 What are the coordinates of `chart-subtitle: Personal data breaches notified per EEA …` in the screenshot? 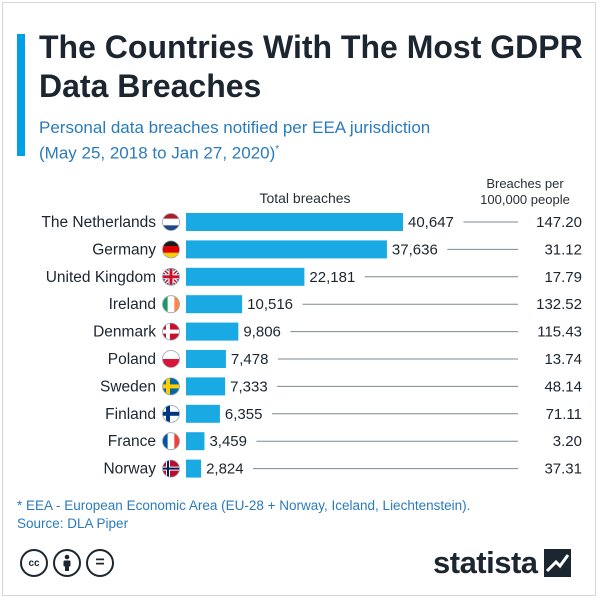 It's located at (311, 141).